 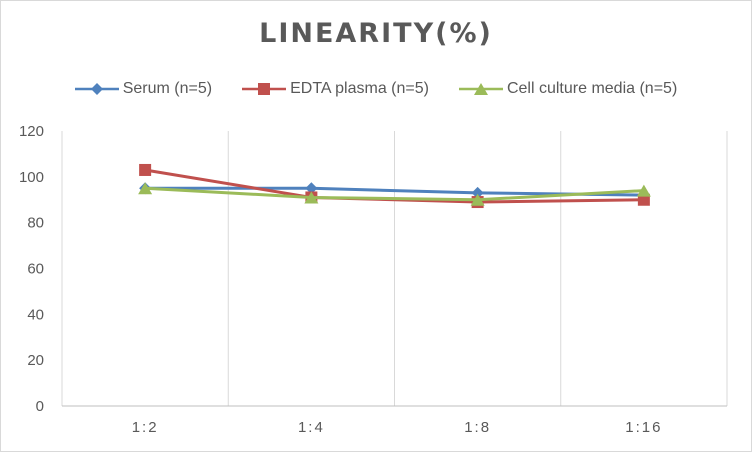 I want to click on legend-item-serum: Serum (n=5), so click(x=143, y=89).